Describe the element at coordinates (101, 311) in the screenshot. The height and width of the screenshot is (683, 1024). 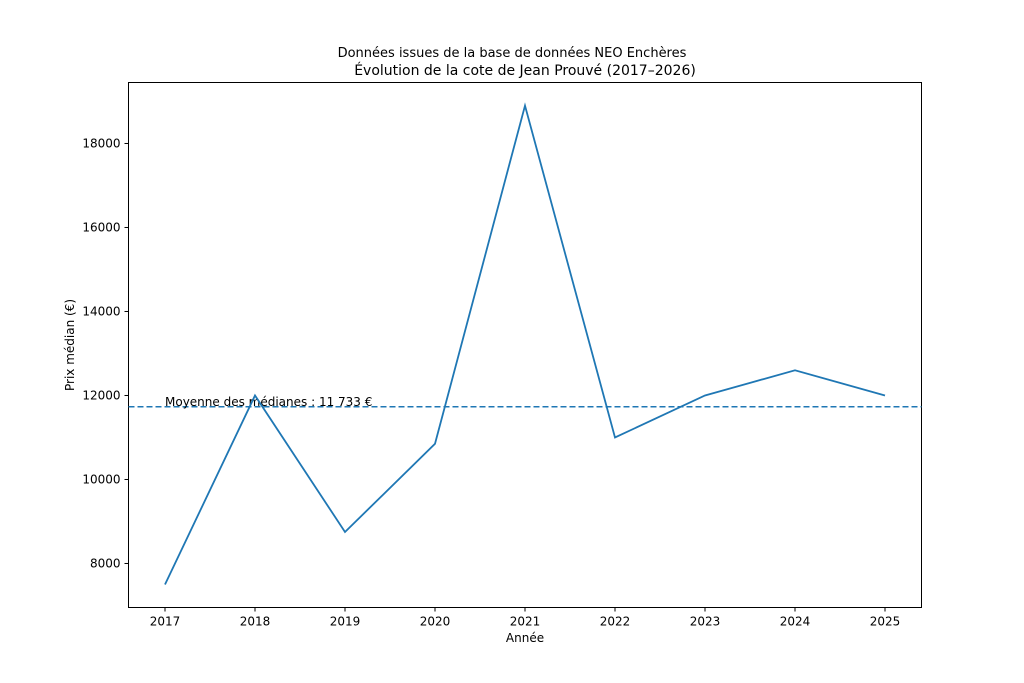
I see `y-tick-label: 14000` at that location.